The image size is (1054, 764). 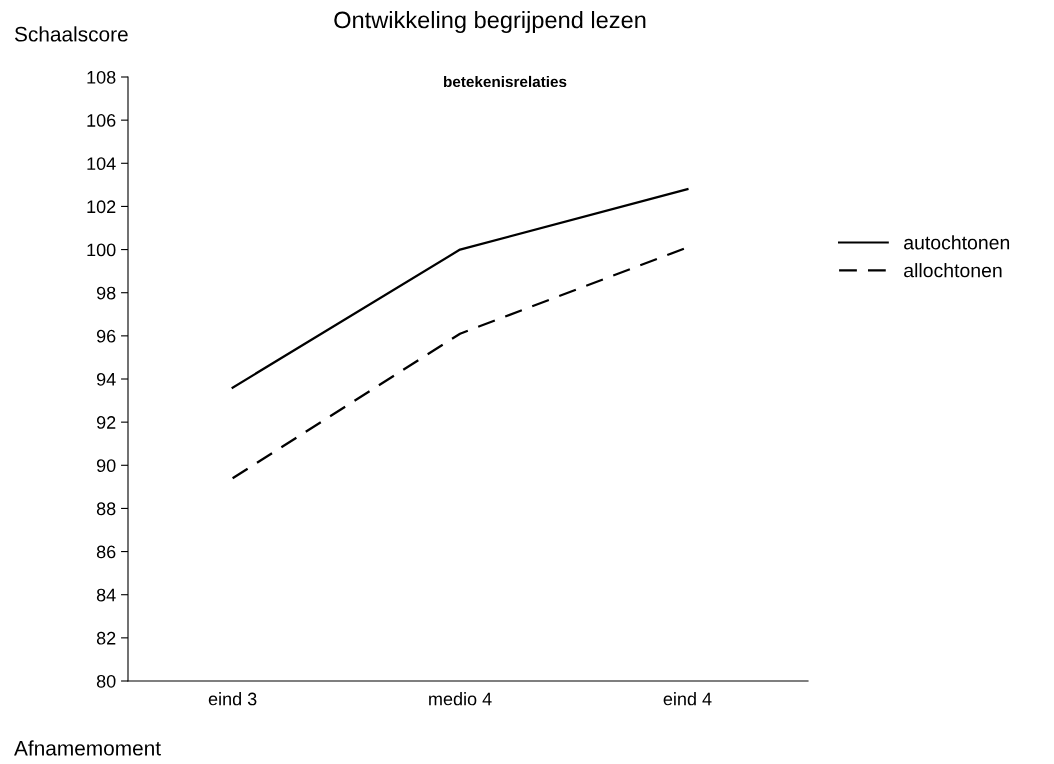 What do you see at coordinates (687, 699) in the screenshot?
I see `x-tick-label: eind 4` at bounding box center [687, 699].